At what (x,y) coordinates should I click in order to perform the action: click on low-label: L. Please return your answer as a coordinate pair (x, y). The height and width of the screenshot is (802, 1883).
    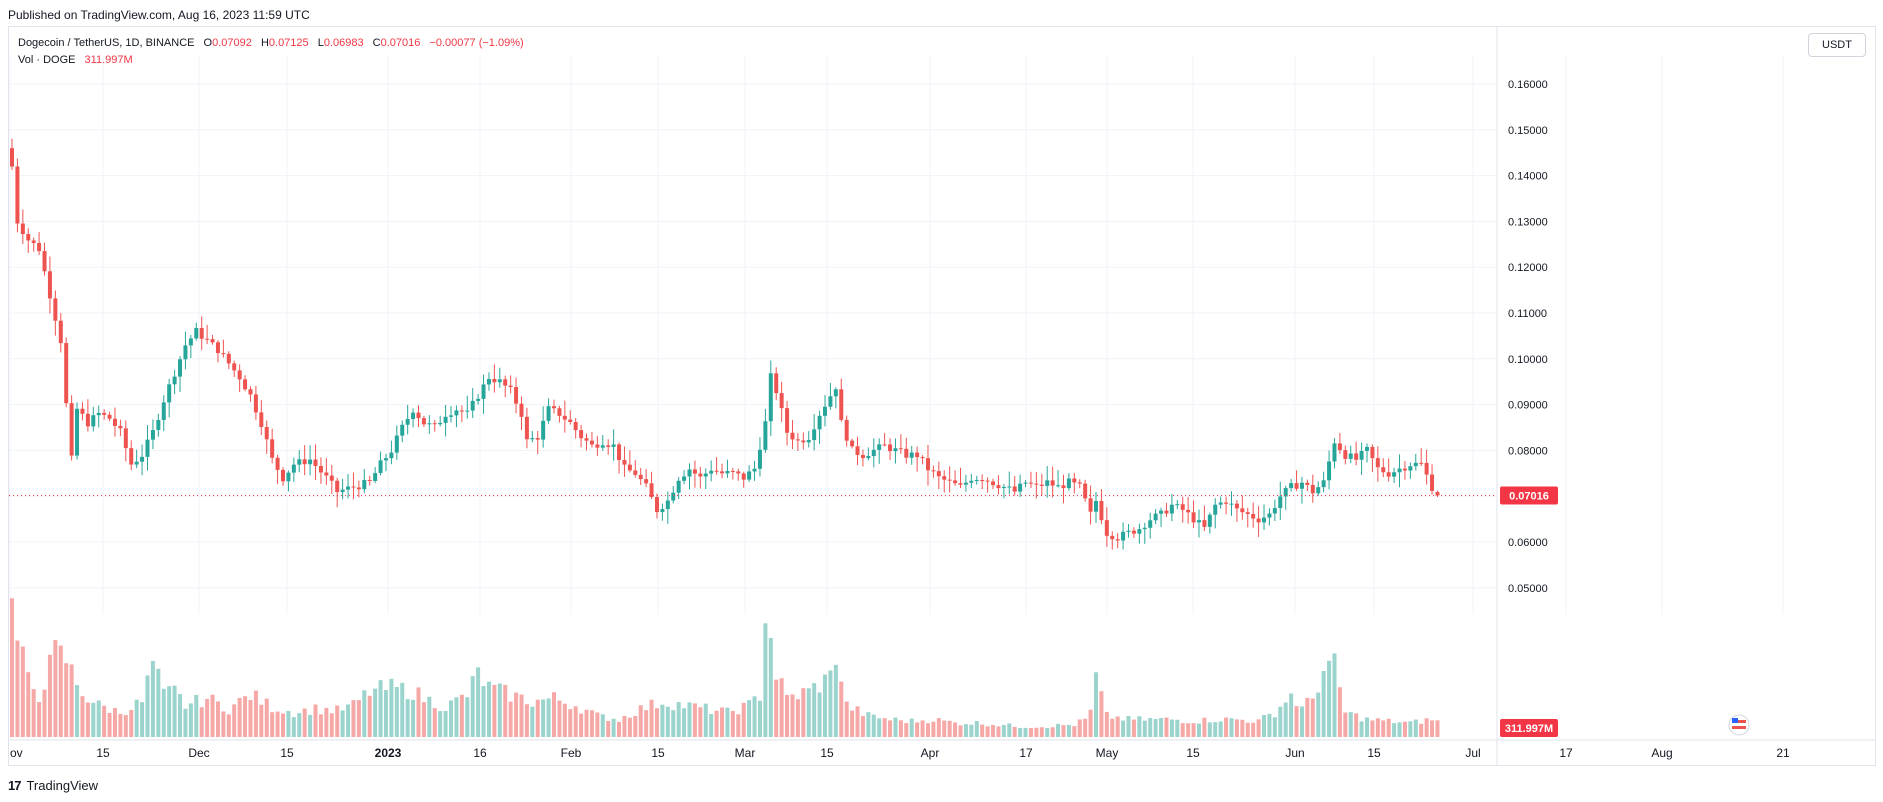
    Looking at the image, I should click on (320, 43).